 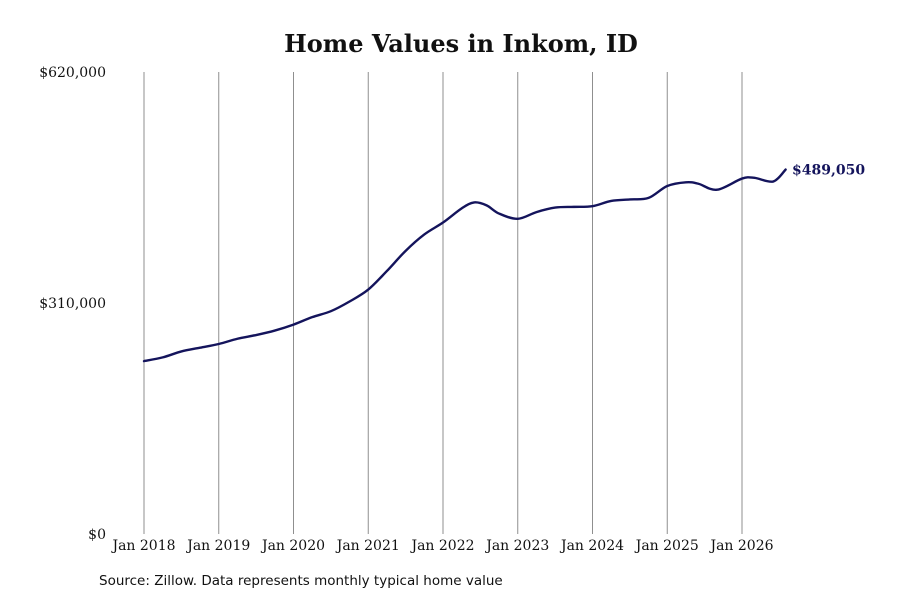 What do you see at coordinates (292, 546) in the screenshot?
I see `x-tick-label: Jan 2020` at bounding box center [292, 546].